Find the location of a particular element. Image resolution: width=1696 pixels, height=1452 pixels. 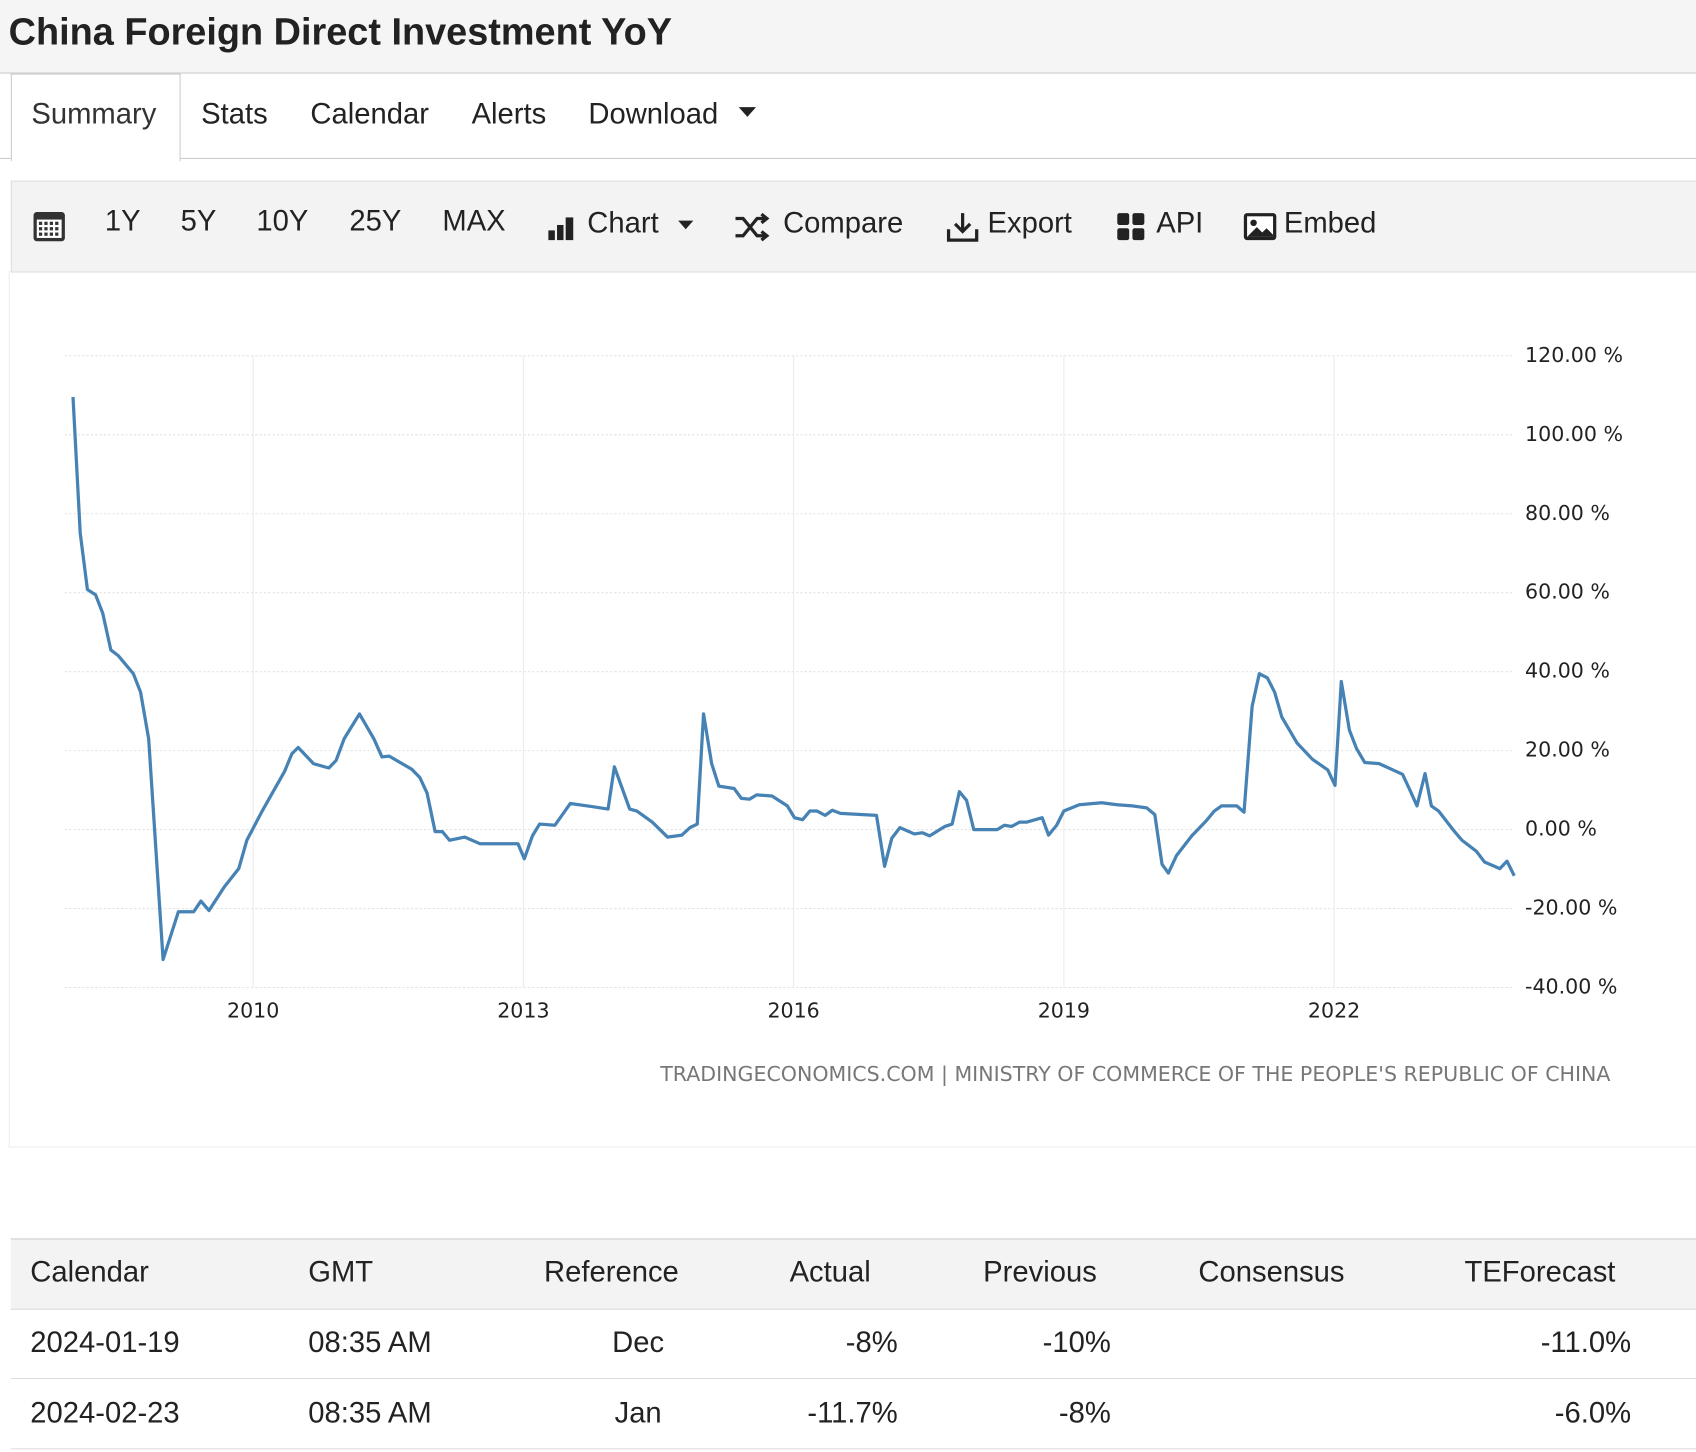

column-header: TEForecast is located at coordinates (1540, 1272).